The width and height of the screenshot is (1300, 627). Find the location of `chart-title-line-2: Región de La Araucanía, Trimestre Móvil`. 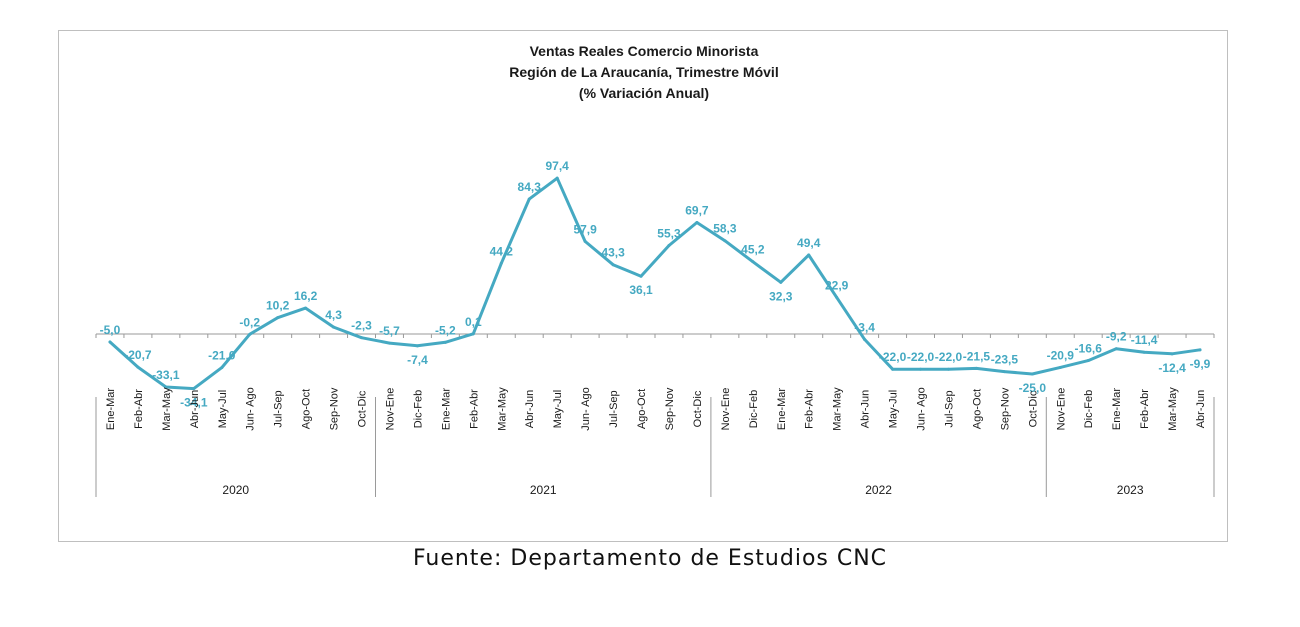

chart-title-line-2: Región de La Araucanía, Trimestre Móvil is located at coordinates (643, 72).